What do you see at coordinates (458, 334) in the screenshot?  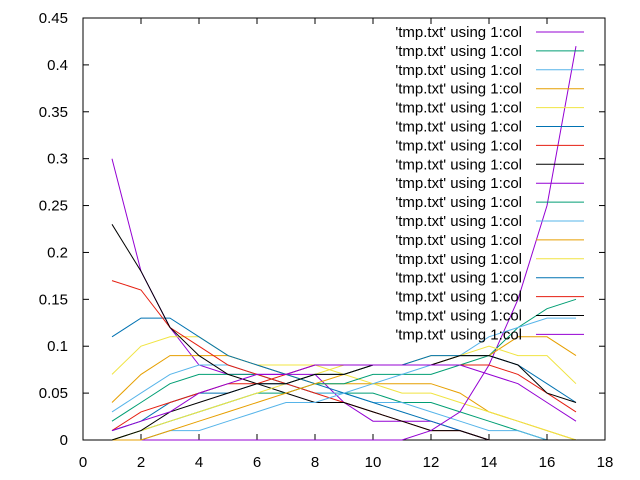 I see `legend-label-17: 'tmp.txt' using 1:col` at bounding box center [458, 334].